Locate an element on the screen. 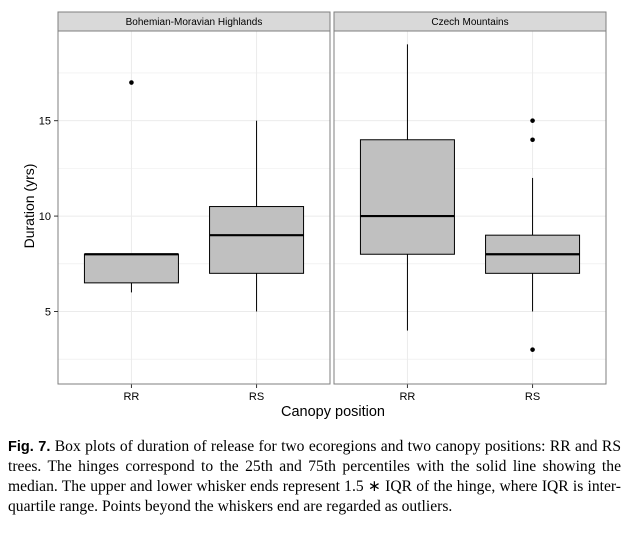 The width and height of the screenshot is (629, 551). y-axis-label: Duration (yrs) is located at coordinates (29, 206).